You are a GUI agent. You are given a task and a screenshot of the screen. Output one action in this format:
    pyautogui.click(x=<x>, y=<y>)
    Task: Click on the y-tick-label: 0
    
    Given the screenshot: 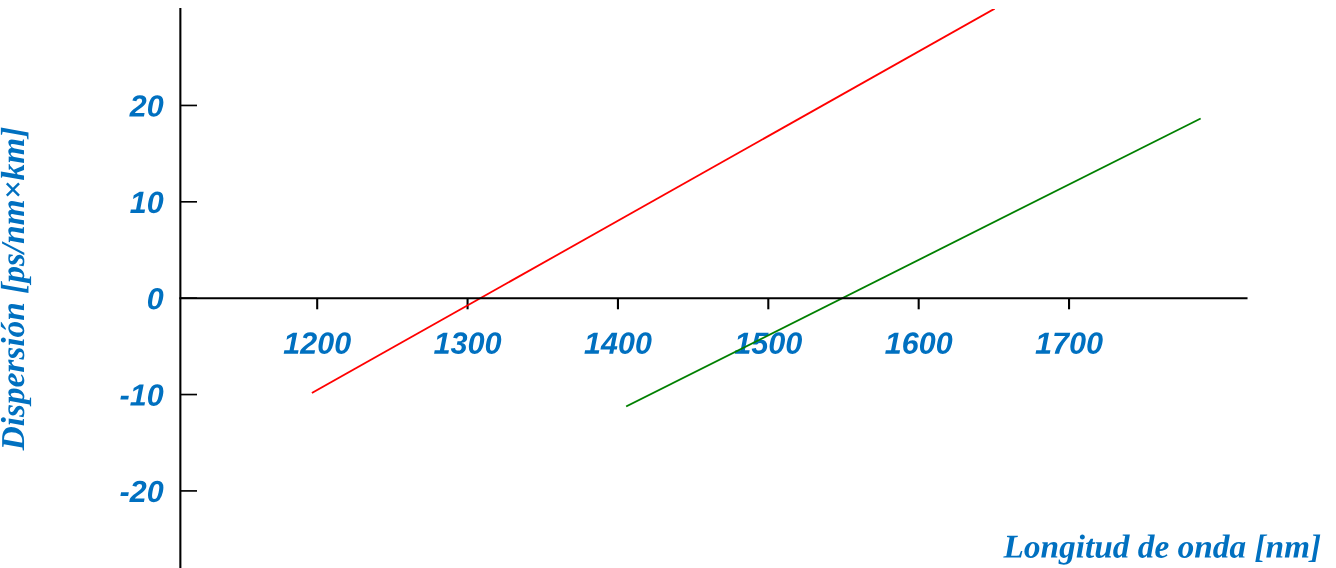 What is the action you would take?
    pyautogui.click(x=155, y=298)
    